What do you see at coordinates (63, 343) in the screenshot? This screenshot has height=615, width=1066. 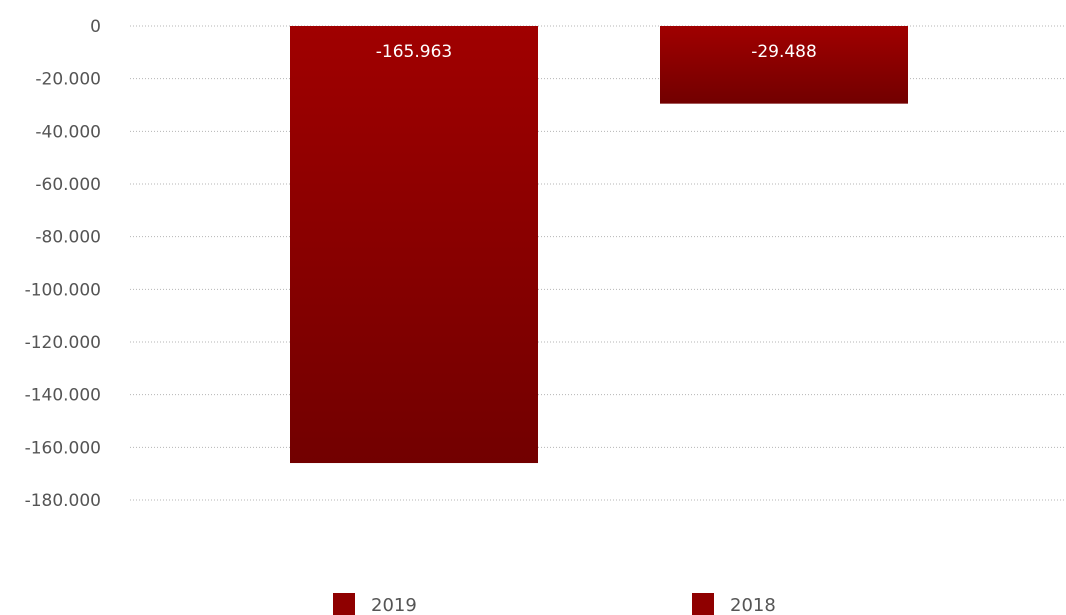 I see `y-tick-label: -120.000` at bounding box center [63, 343].